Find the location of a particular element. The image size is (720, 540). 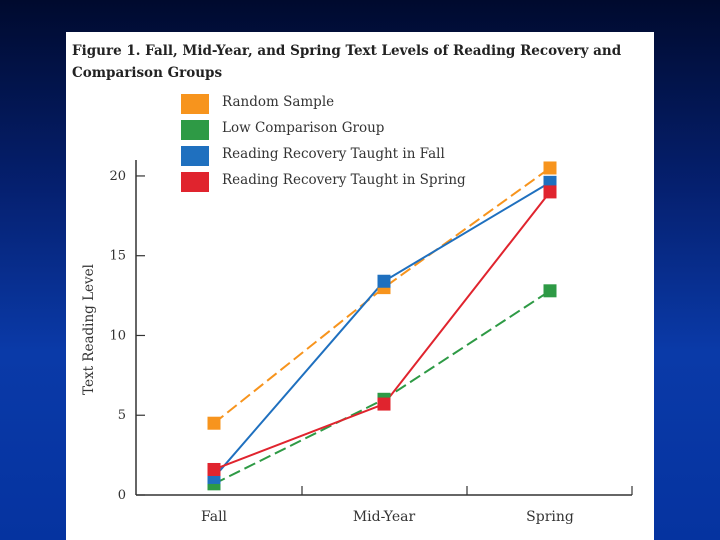

figure-title-line-2: Comparison Groups is located at coordinates (147, 73).